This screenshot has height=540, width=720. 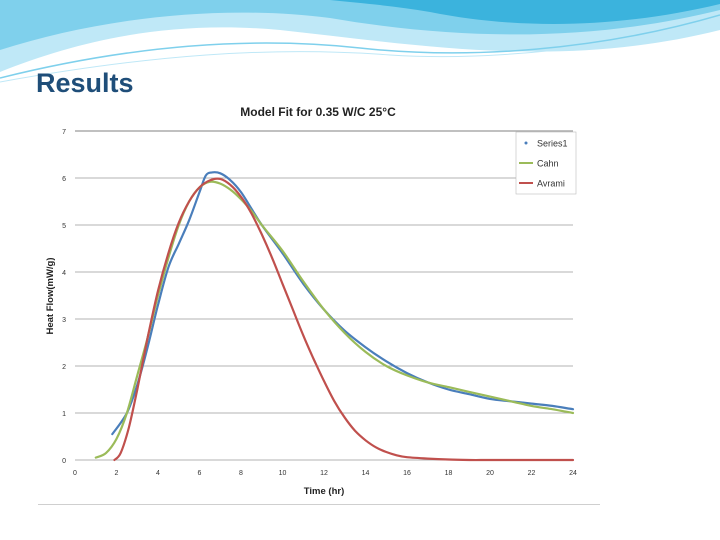 I want to click on y-tick-label-6: 6, so click(x=64, y=179).